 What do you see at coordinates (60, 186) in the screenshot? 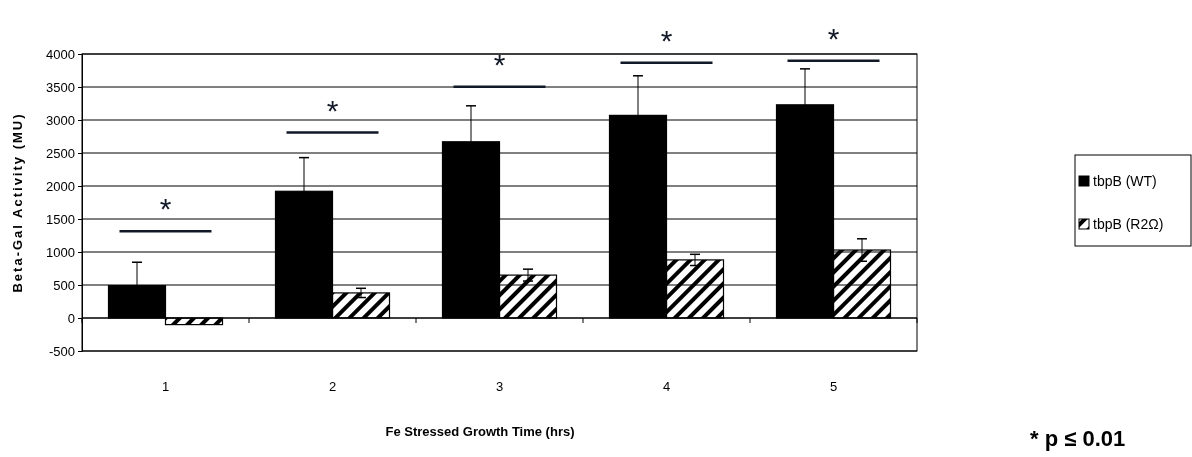
I see `y-tick-label: 2000` at bounding box center [60, 186].